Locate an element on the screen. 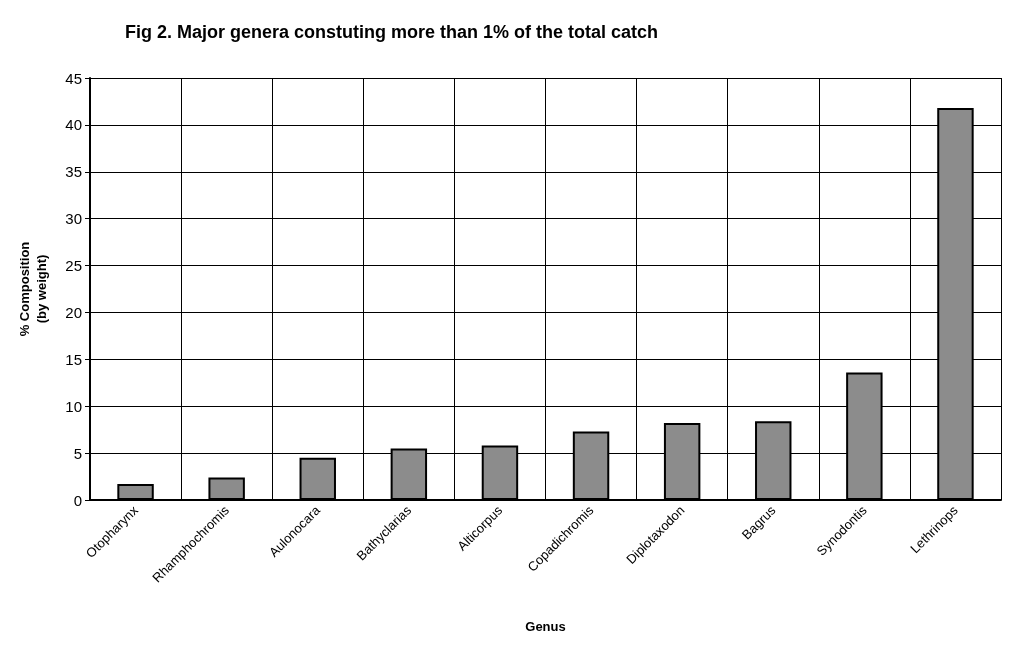  y-tick-label: 30 is located at coordinates (73, 219).